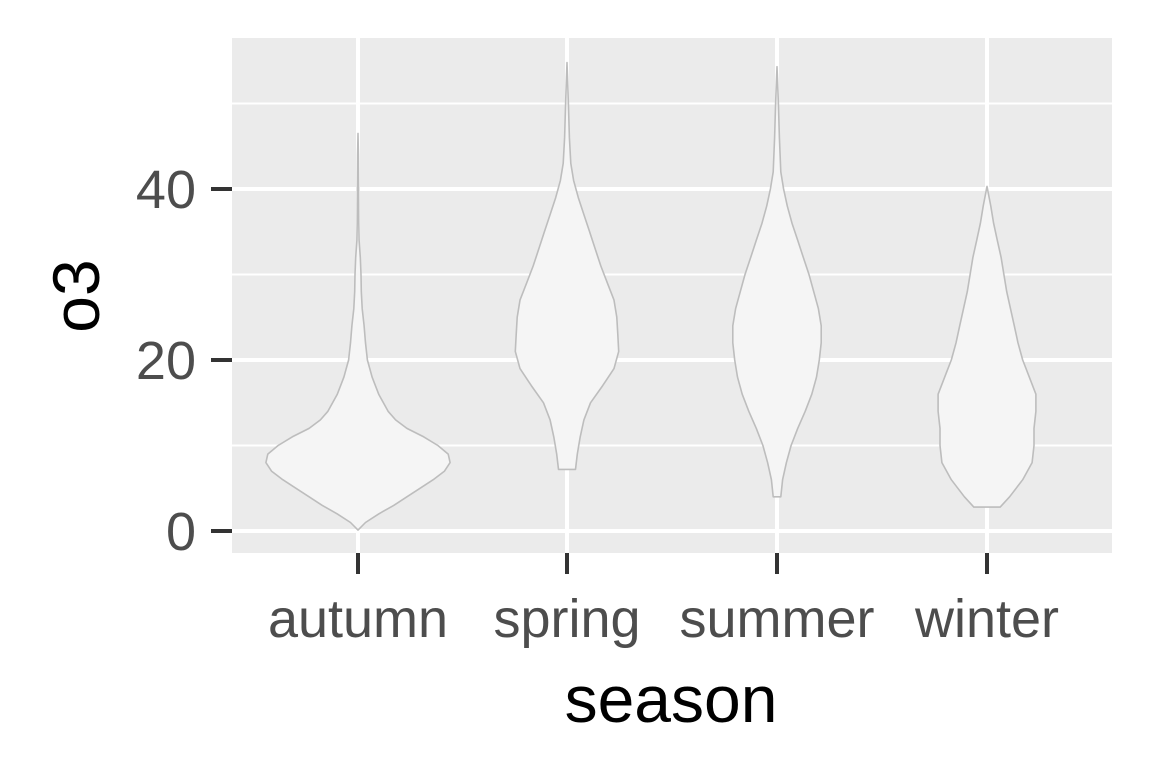 This screenshot has height=768, width=1152. Describe the element at coordinates (663, 601) in the screenshot. I see `x-axis: autumn spring summer winter` at that location.